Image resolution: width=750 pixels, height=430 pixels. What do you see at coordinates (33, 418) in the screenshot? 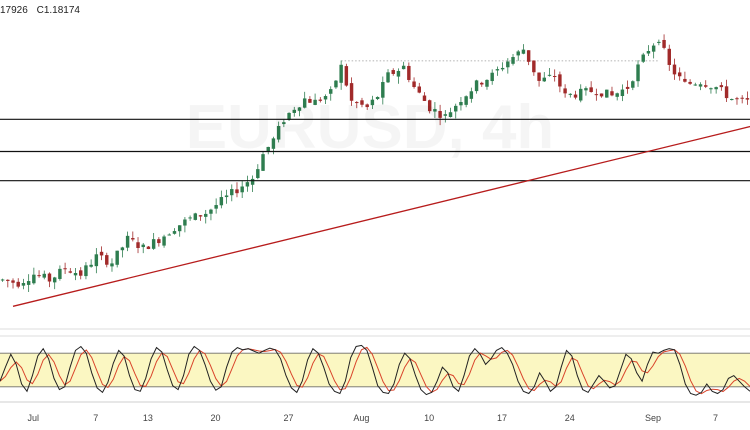
I see `x-tick-label: Jul` at bounding box center [33, 418].